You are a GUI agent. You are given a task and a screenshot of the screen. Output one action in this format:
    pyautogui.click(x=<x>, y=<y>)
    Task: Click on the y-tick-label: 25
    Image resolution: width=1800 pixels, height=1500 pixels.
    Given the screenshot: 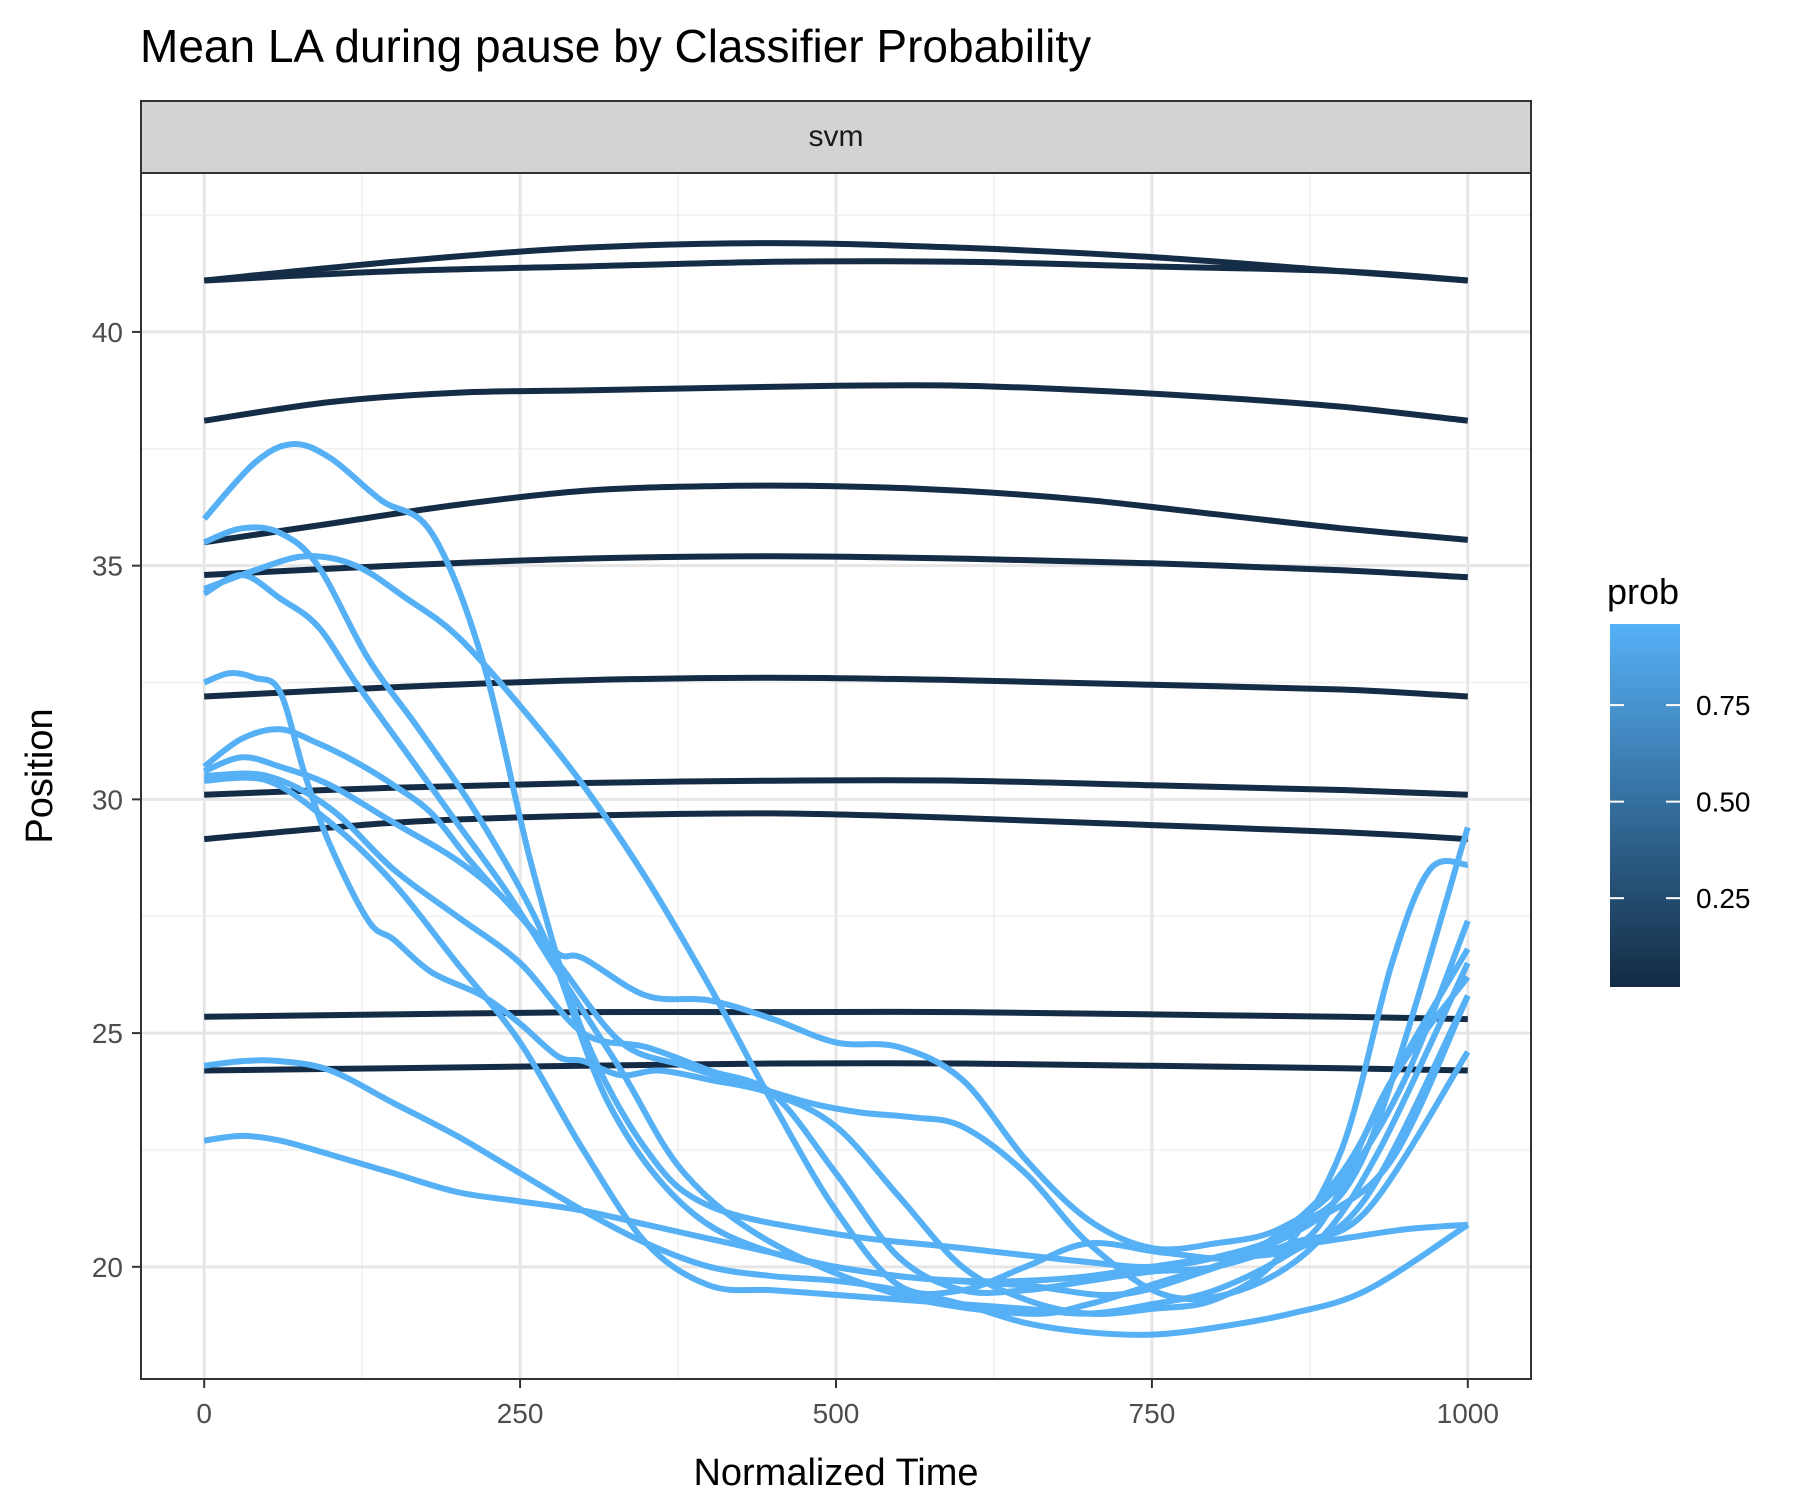 What is the action you would take?
    pyautogui.click(x=107, y=1033)
    